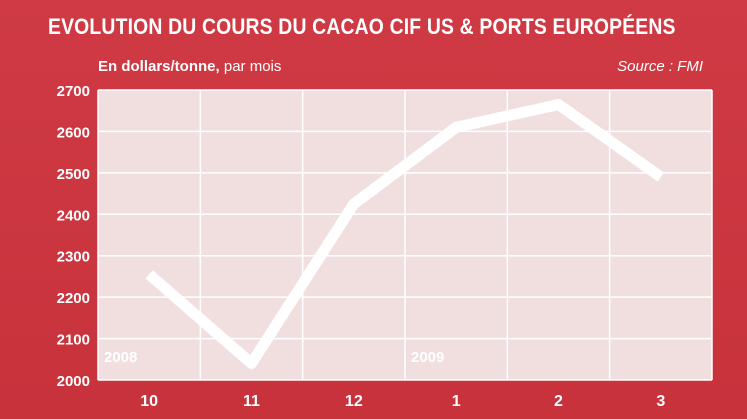 This screenshot has width=747, height=419. I want to click on x-tick-label: 3, so click(660, 401).